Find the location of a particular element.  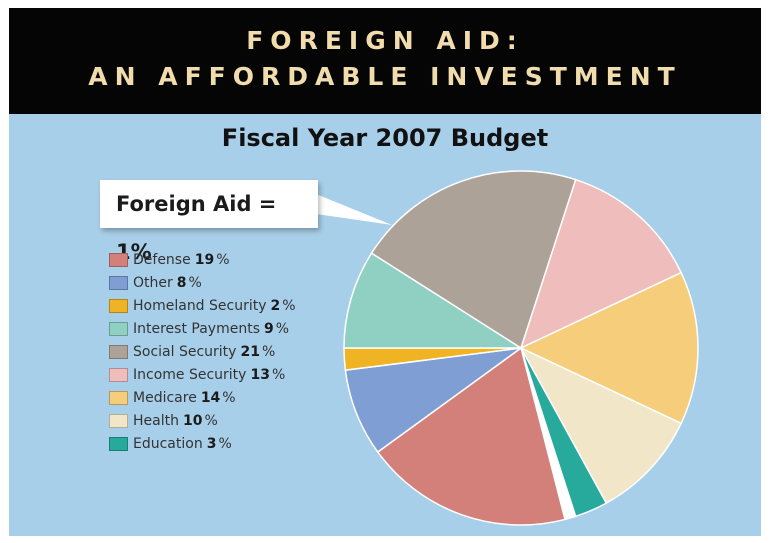

pie-slice-medicare is located at coordinates (609, 348).